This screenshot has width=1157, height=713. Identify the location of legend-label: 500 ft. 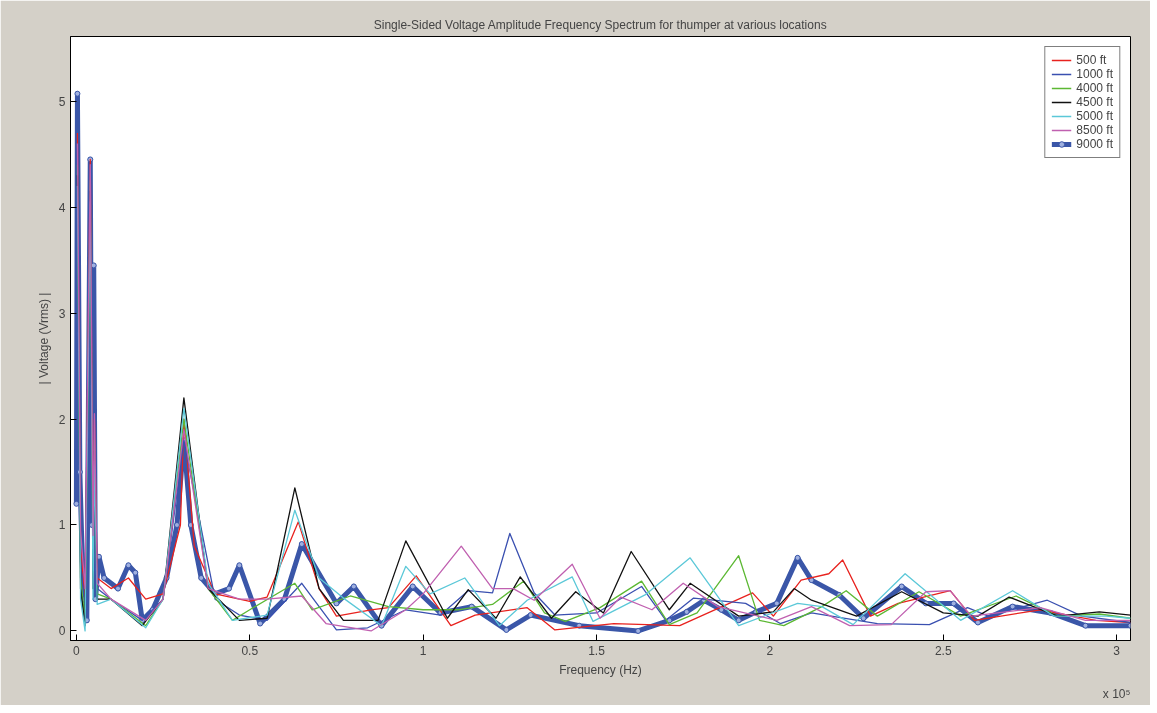
(1091, 60).